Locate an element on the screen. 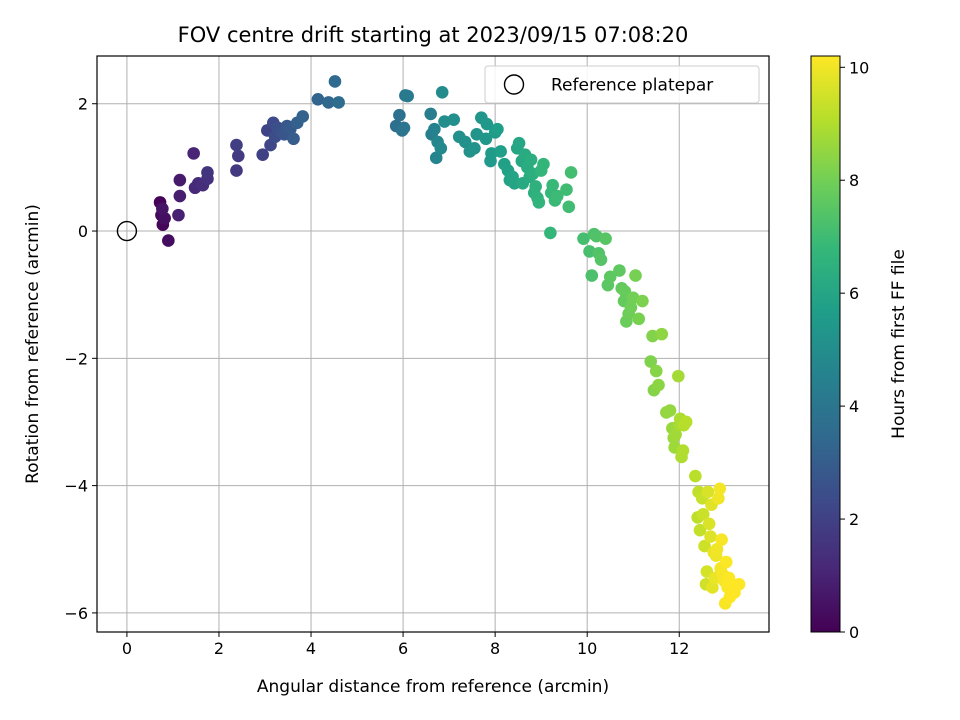 The width and height of the screenshot is (960, 720). x-tick-label: 4 is located at coordinates (311, 648).